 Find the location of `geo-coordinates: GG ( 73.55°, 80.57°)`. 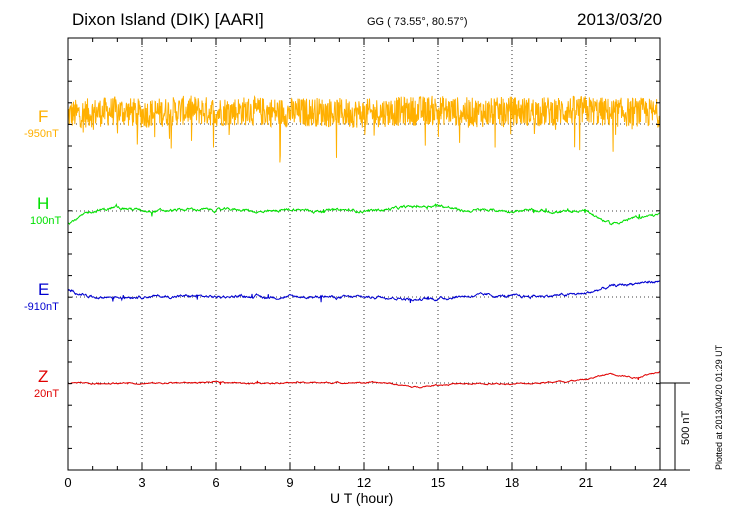

geo-coordinates: GG ( 73.55°, 80.57°) is located at coordinates (417, 22).